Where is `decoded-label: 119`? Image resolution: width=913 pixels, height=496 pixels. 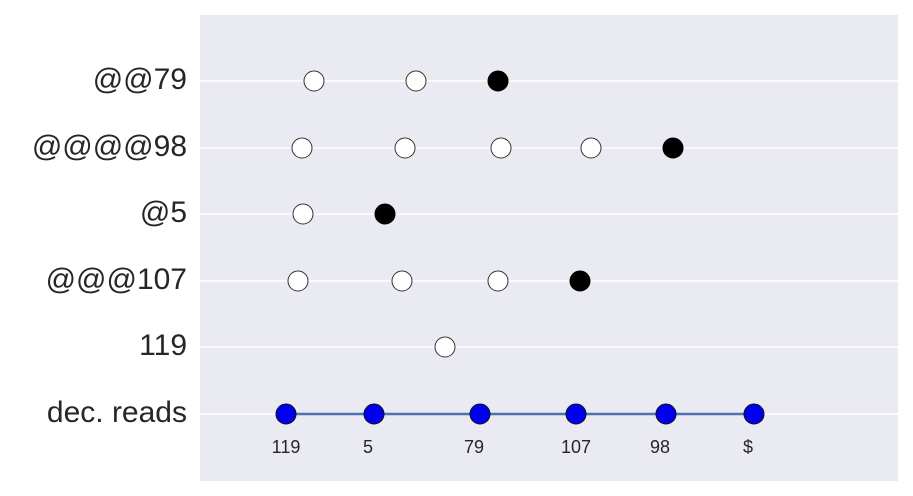 decoded-label: 119 is located at coordinates (286, 447).